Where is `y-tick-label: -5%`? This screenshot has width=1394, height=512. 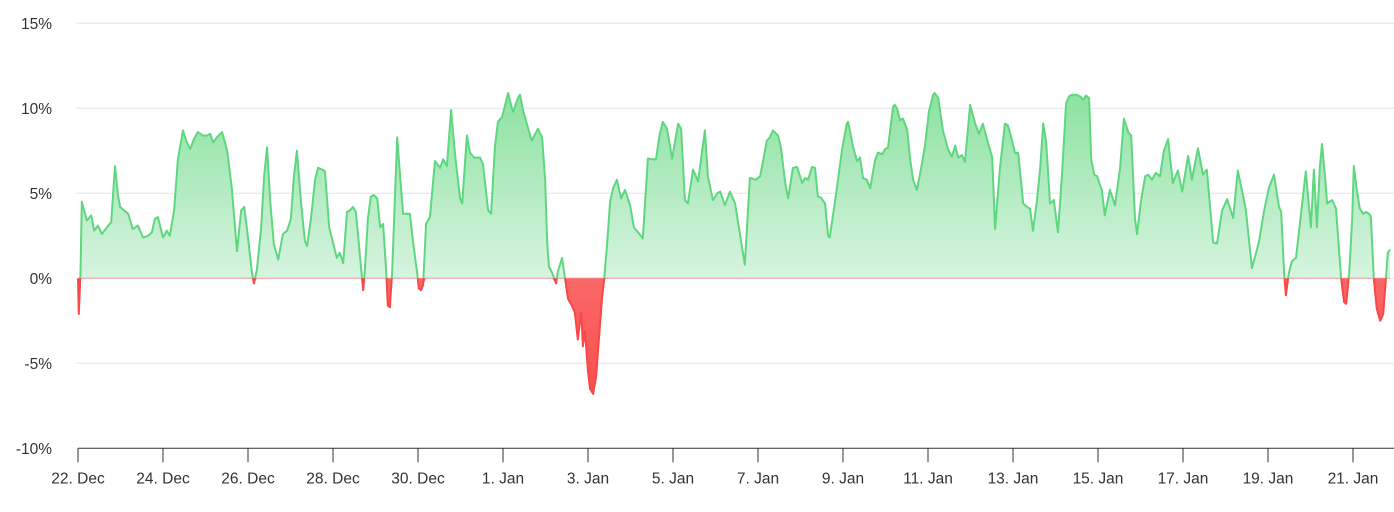 y-tick-label: -5% is located at coordinates (38, 364).